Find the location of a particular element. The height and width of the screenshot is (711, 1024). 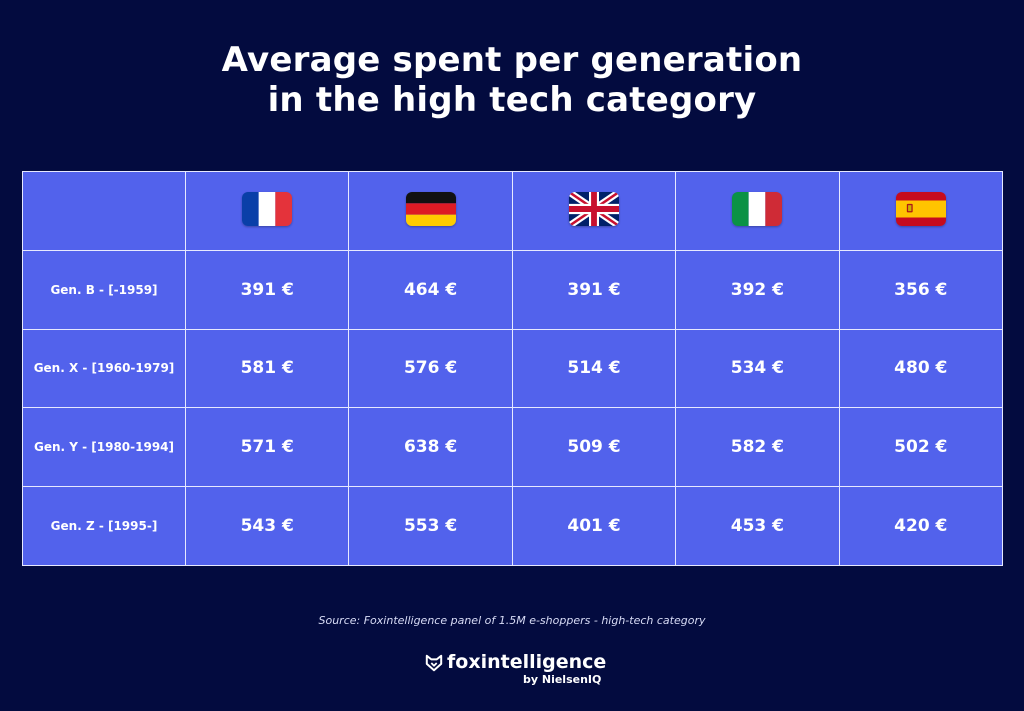

uk-flag-icon is located at coordinates (593, 208).